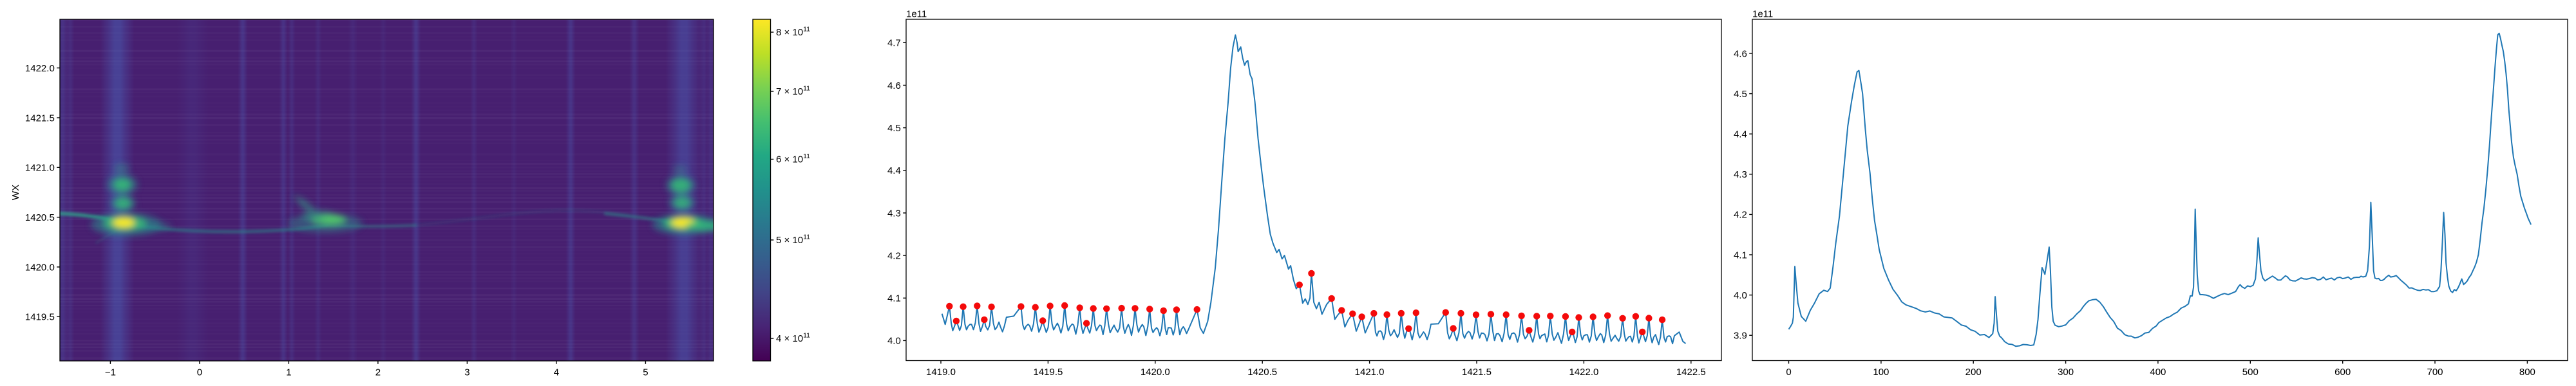 This screenshot has height=386, width=2576. I want to click on svg-text: 5, so click(645, 372).